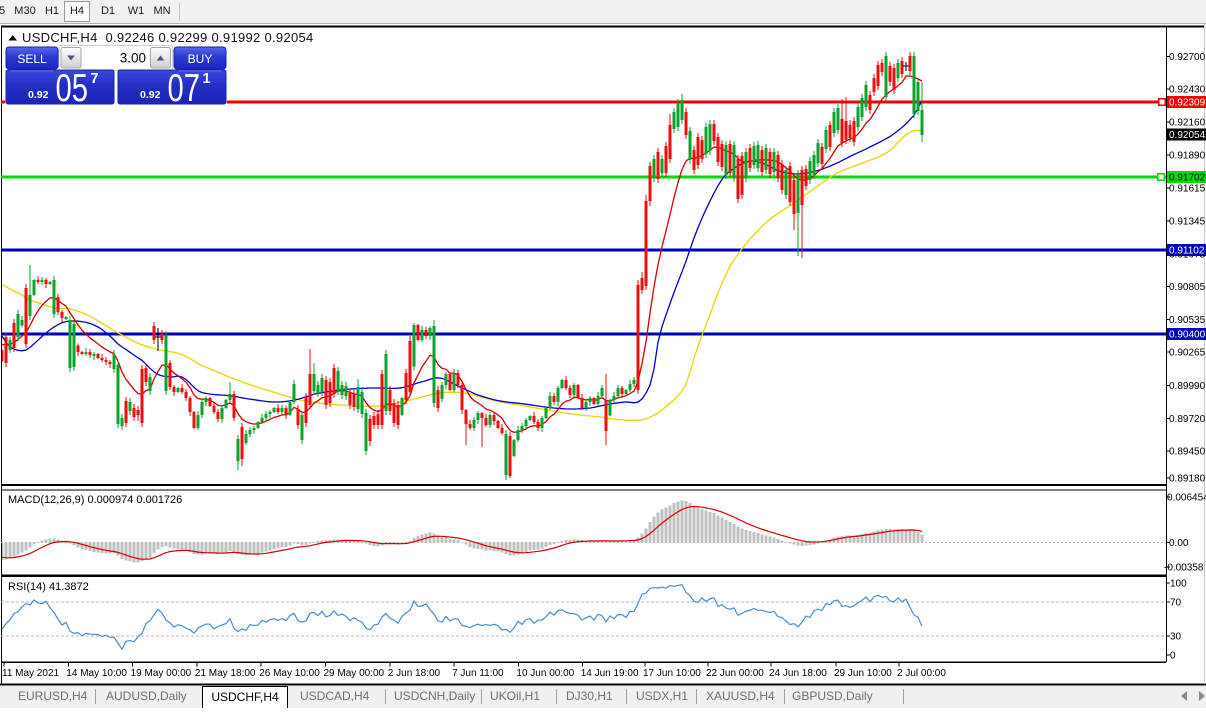 The image size is (1206, 713). What do you see at coordinates (1187, 222) in the screenshot?
I see `svg-text: 0.91345` at bounding box center [1187, 222].